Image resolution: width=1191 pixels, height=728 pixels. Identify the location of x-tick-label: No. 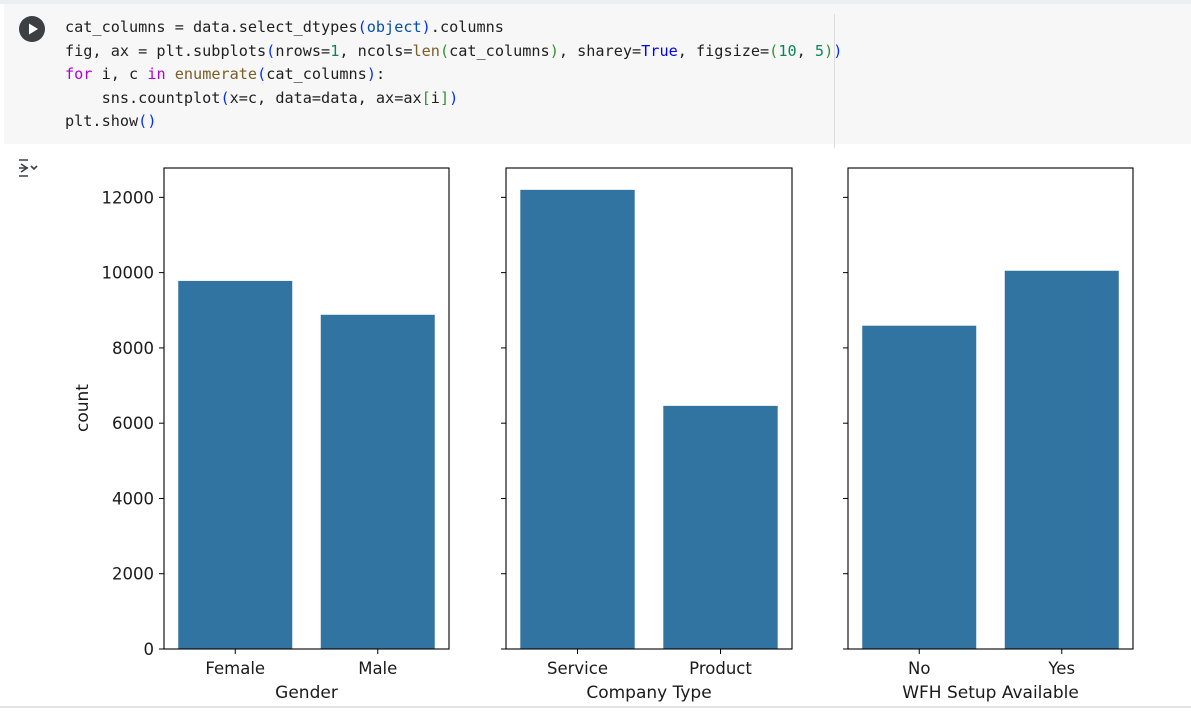
(919, 668).